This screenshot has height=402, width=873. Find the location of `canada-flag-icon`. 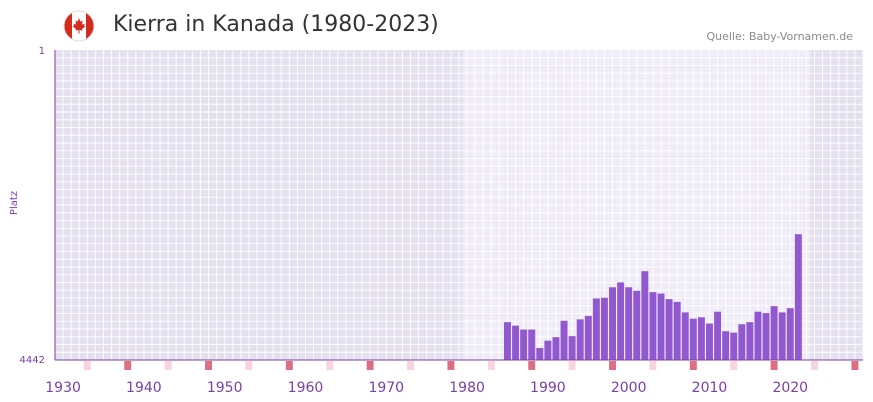

canada-flag-icon is located at coordinates (79, 26).